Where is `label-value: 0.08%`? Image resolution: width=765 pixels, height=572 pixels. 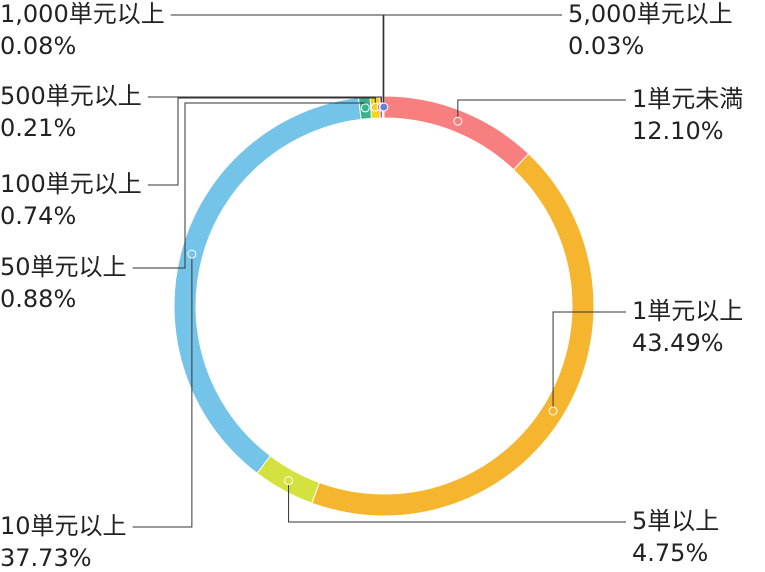
label-value: 0.08% is located at coordinates (38, 46).